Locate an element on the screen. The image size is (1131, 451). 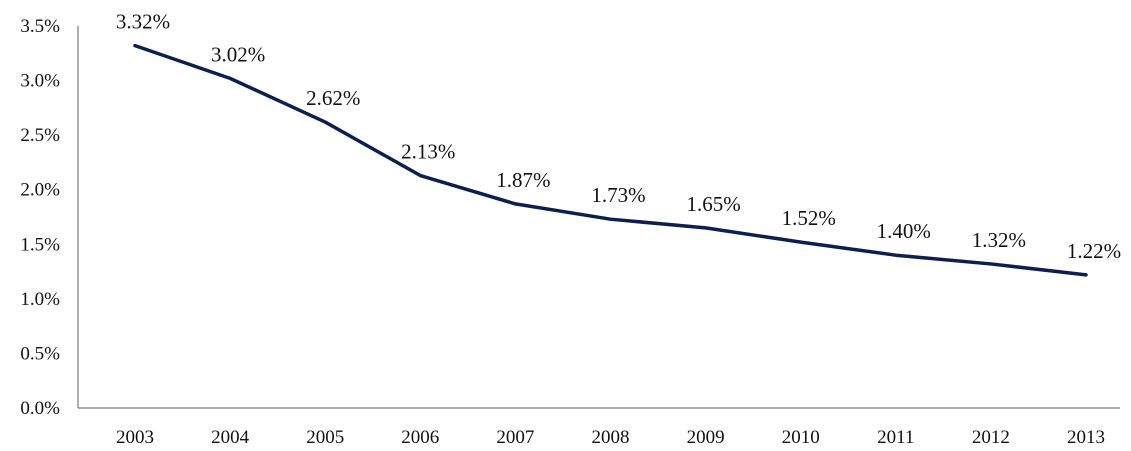
data-label: 3.02% is located at coordinates (238, 54).